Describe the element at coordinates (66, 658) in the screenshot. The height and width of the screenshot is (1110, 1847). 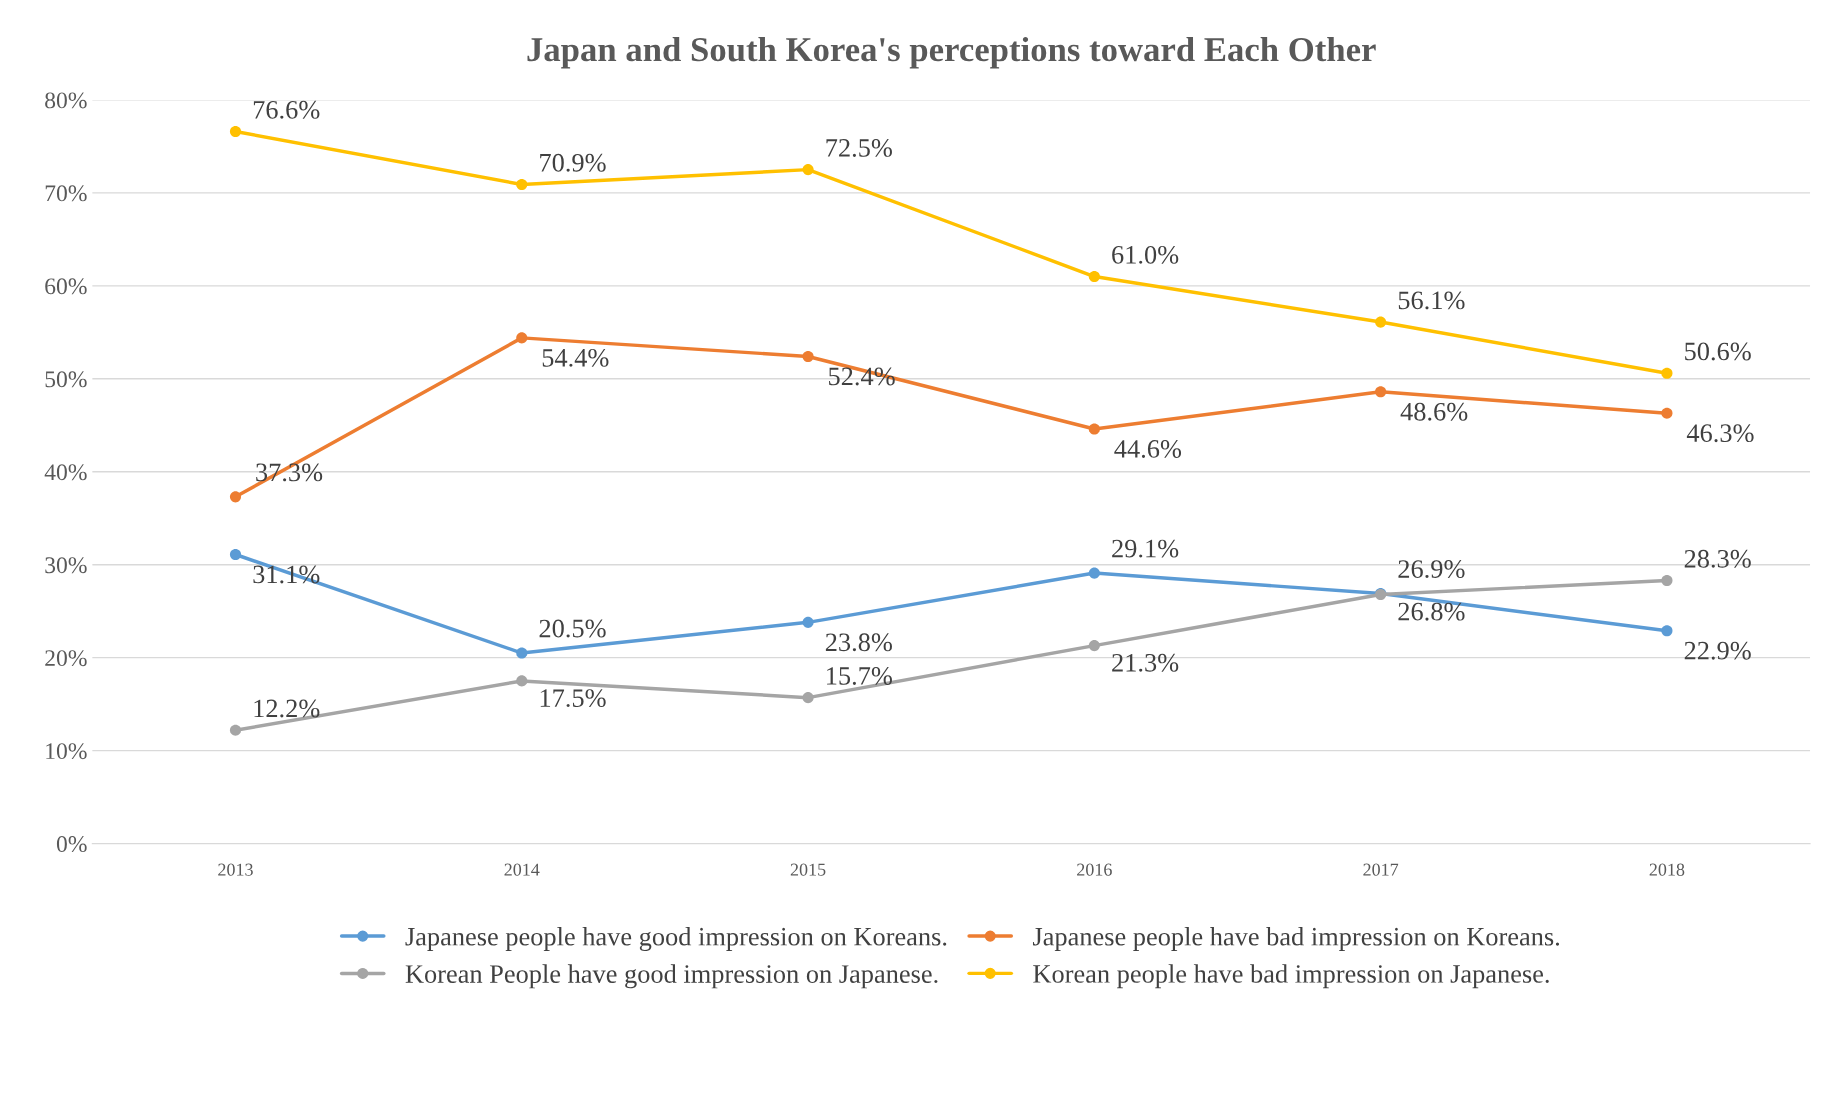
I see `y-tick-label: 20%` at that location.